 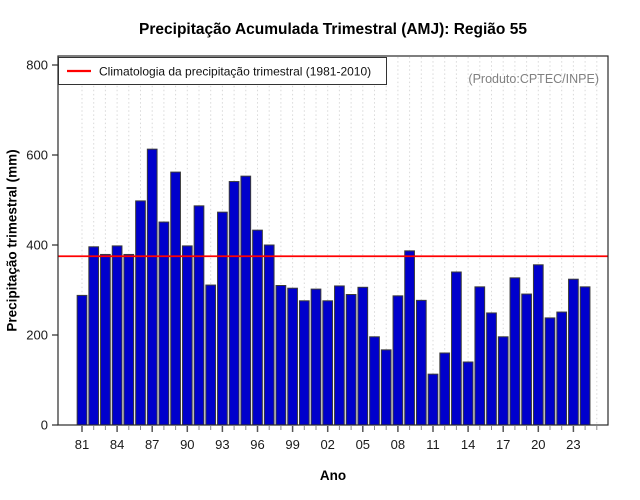 I want to click on legend-box, so click(x=222, y=71).